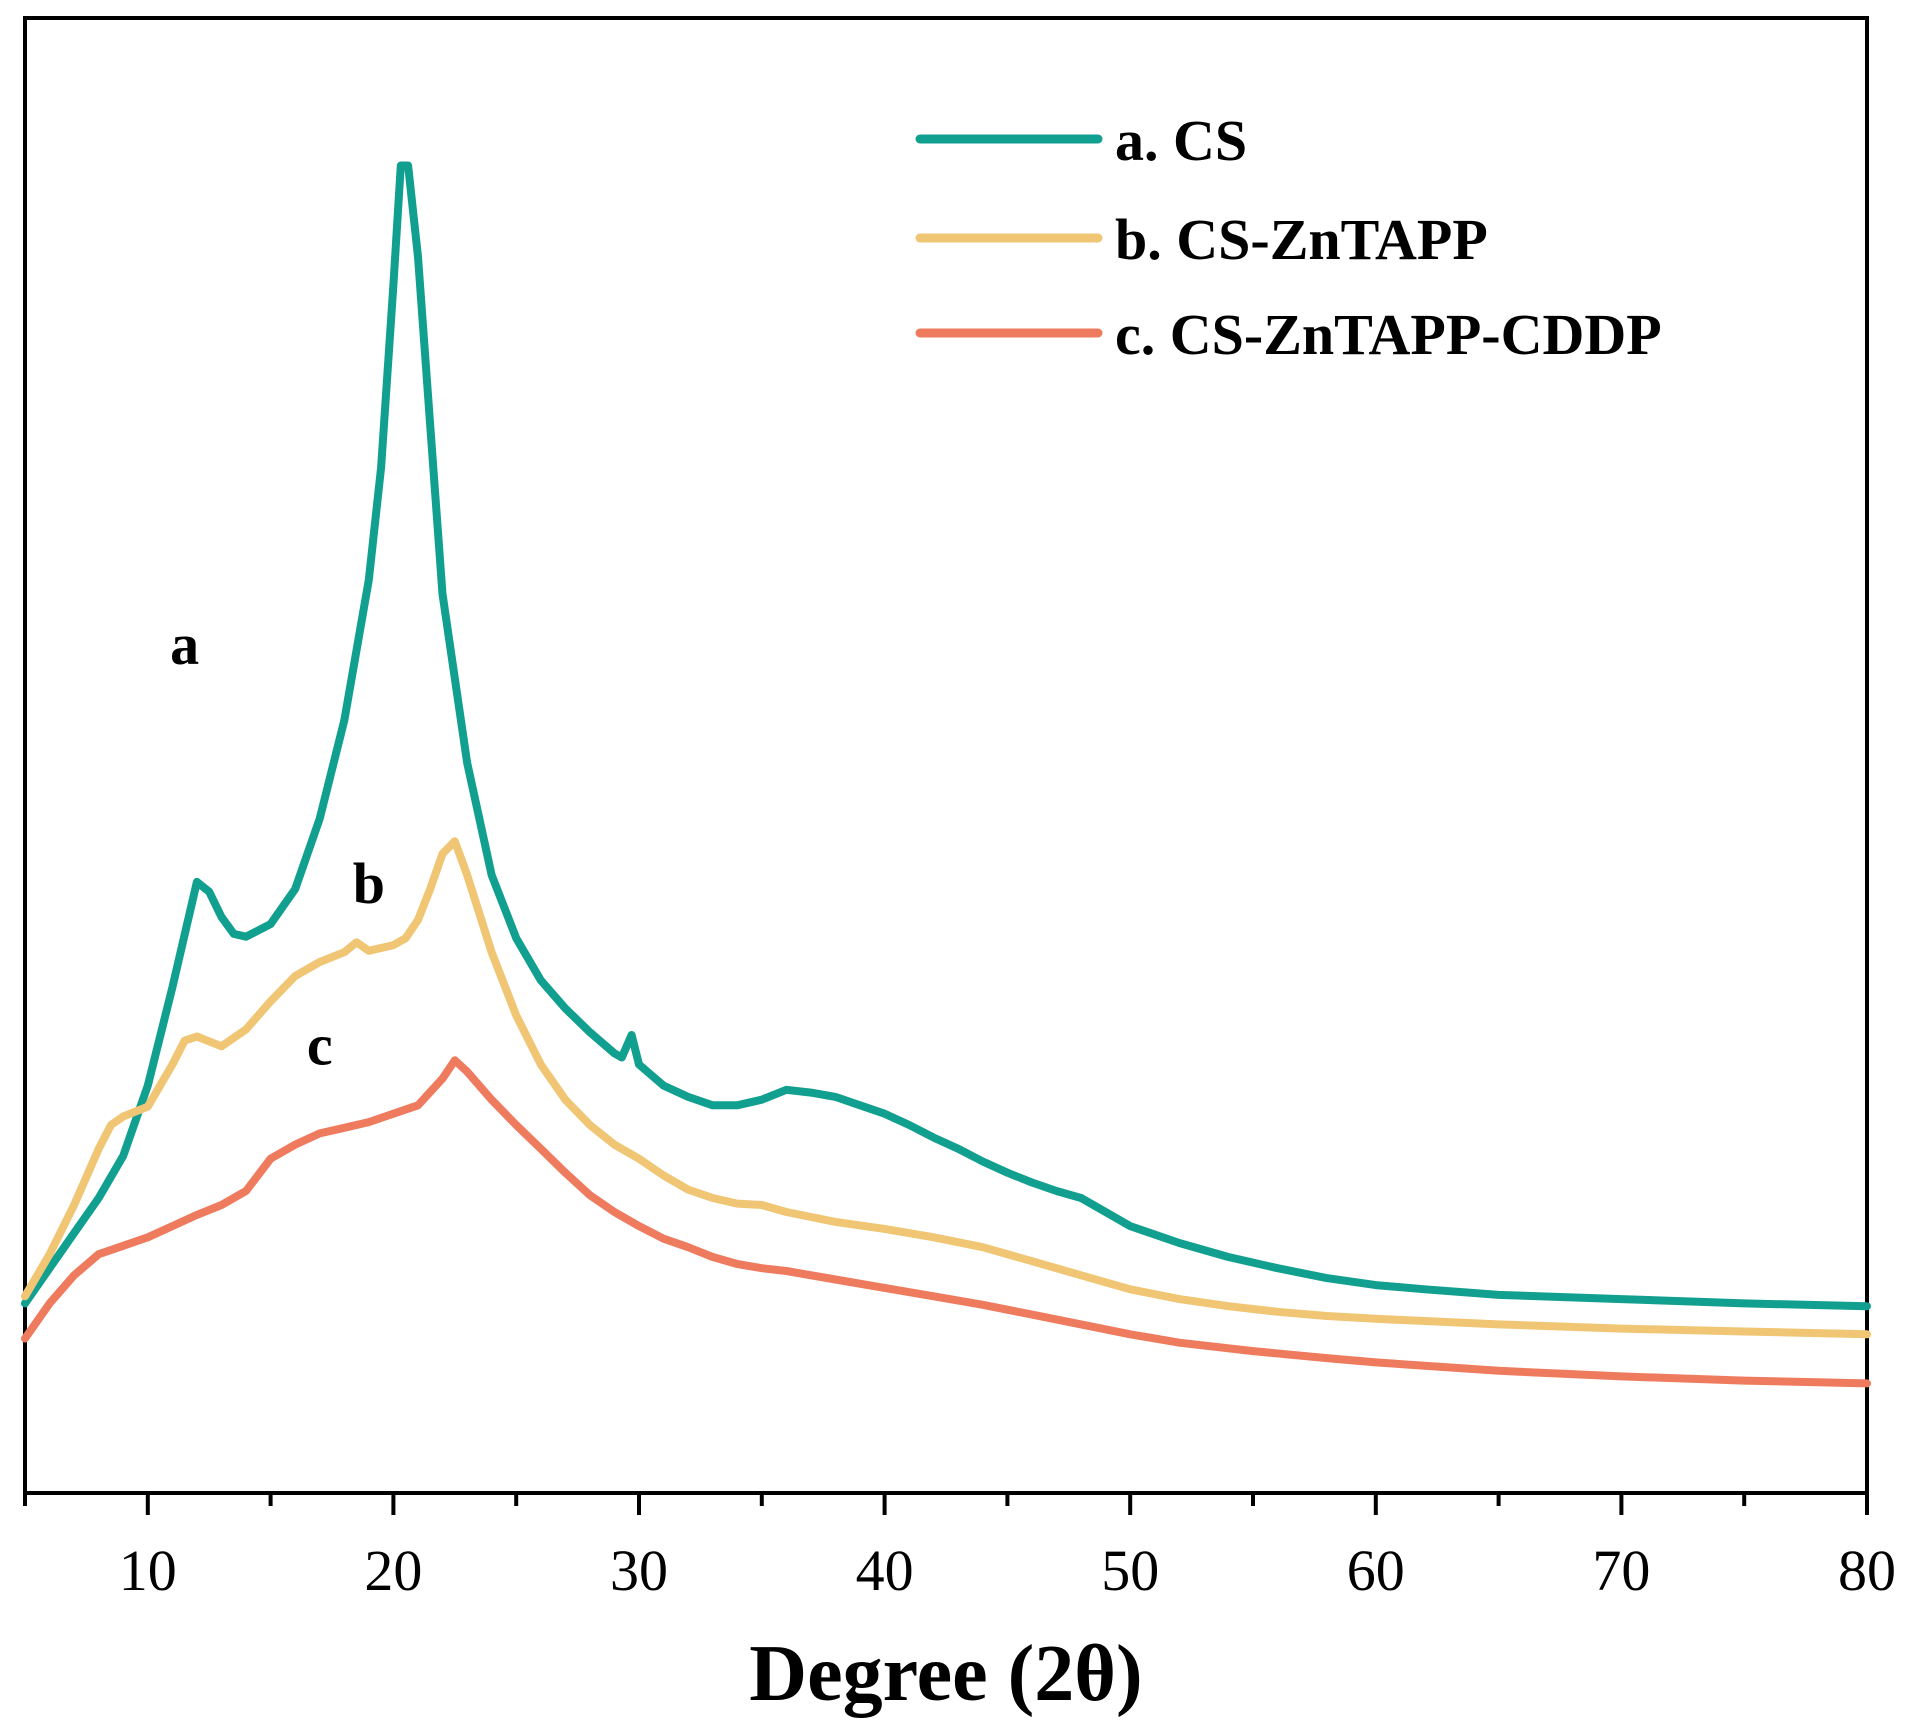 This screenshot has width=1915, height=1724. Describe the element at coordinates (639, 1570) in the screenshot. I see `x-tick-label-30: 30` at that location.